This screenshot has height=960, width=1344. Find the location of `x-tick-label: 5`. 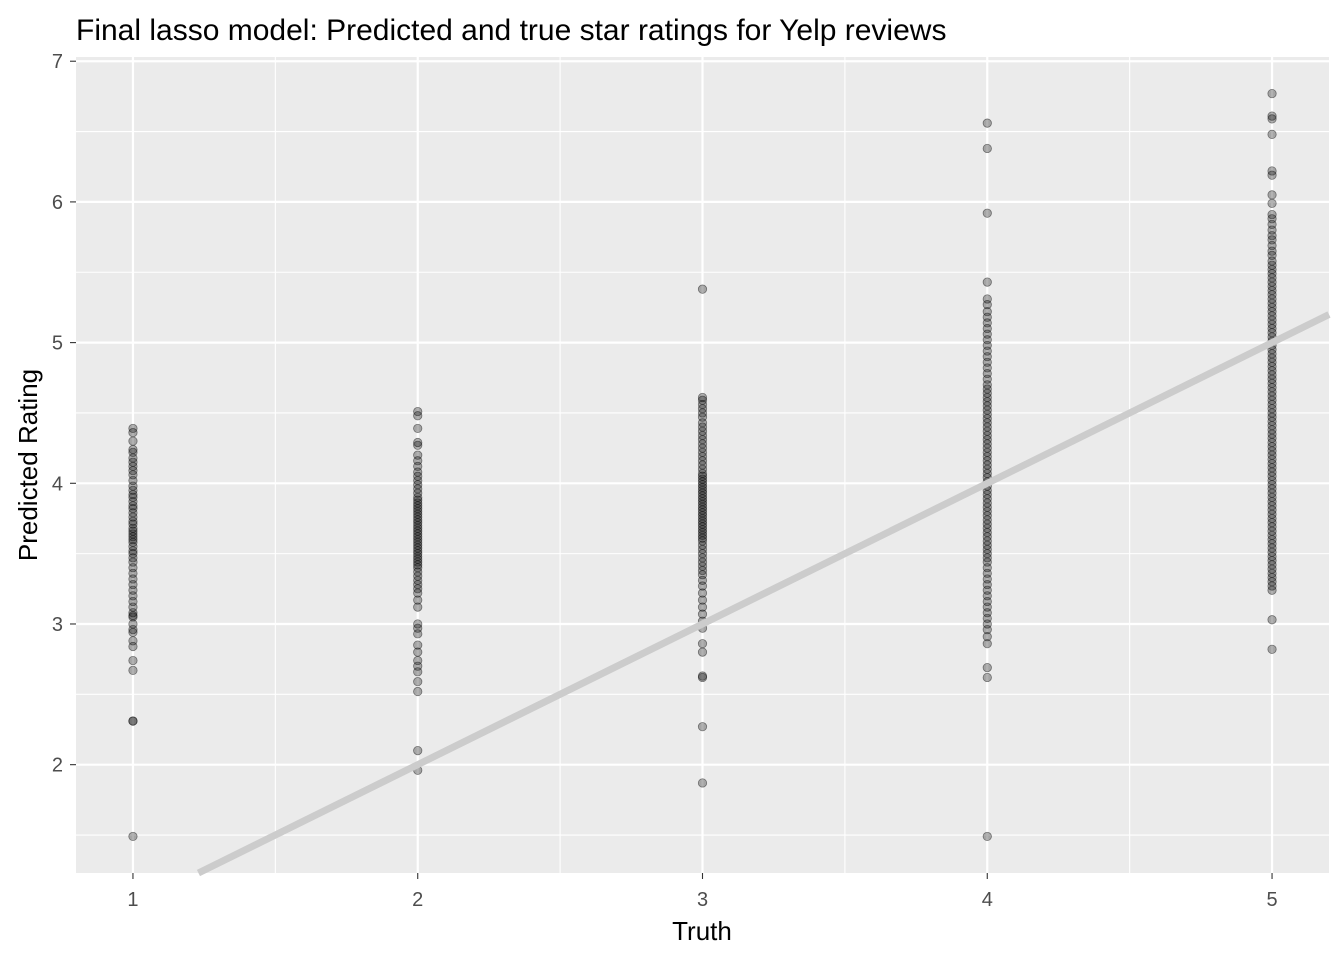

x-tick-label: 5 is located at coordinates (1271, 900).